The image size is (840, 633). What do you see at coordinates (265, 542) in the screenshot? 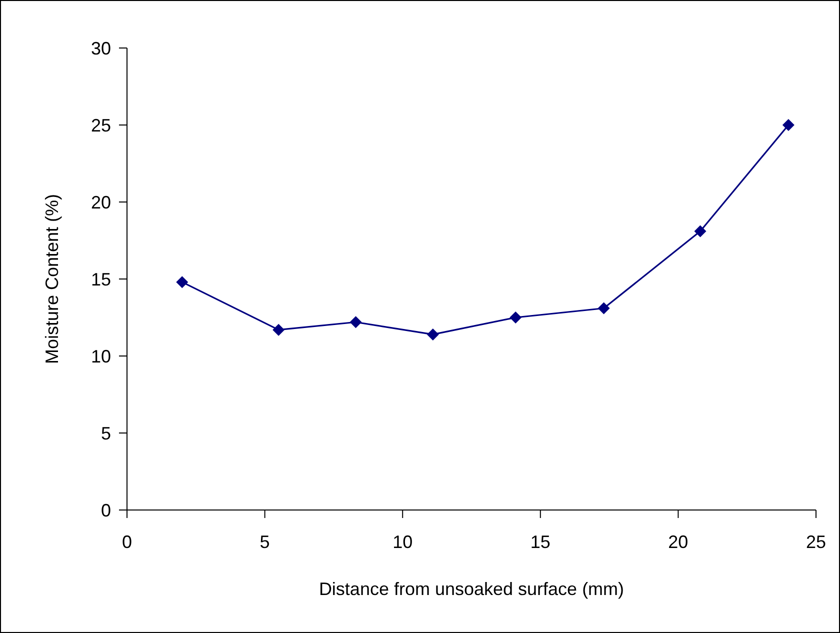
I see `x-tick-label: 5` at bounding box center [265, 542].